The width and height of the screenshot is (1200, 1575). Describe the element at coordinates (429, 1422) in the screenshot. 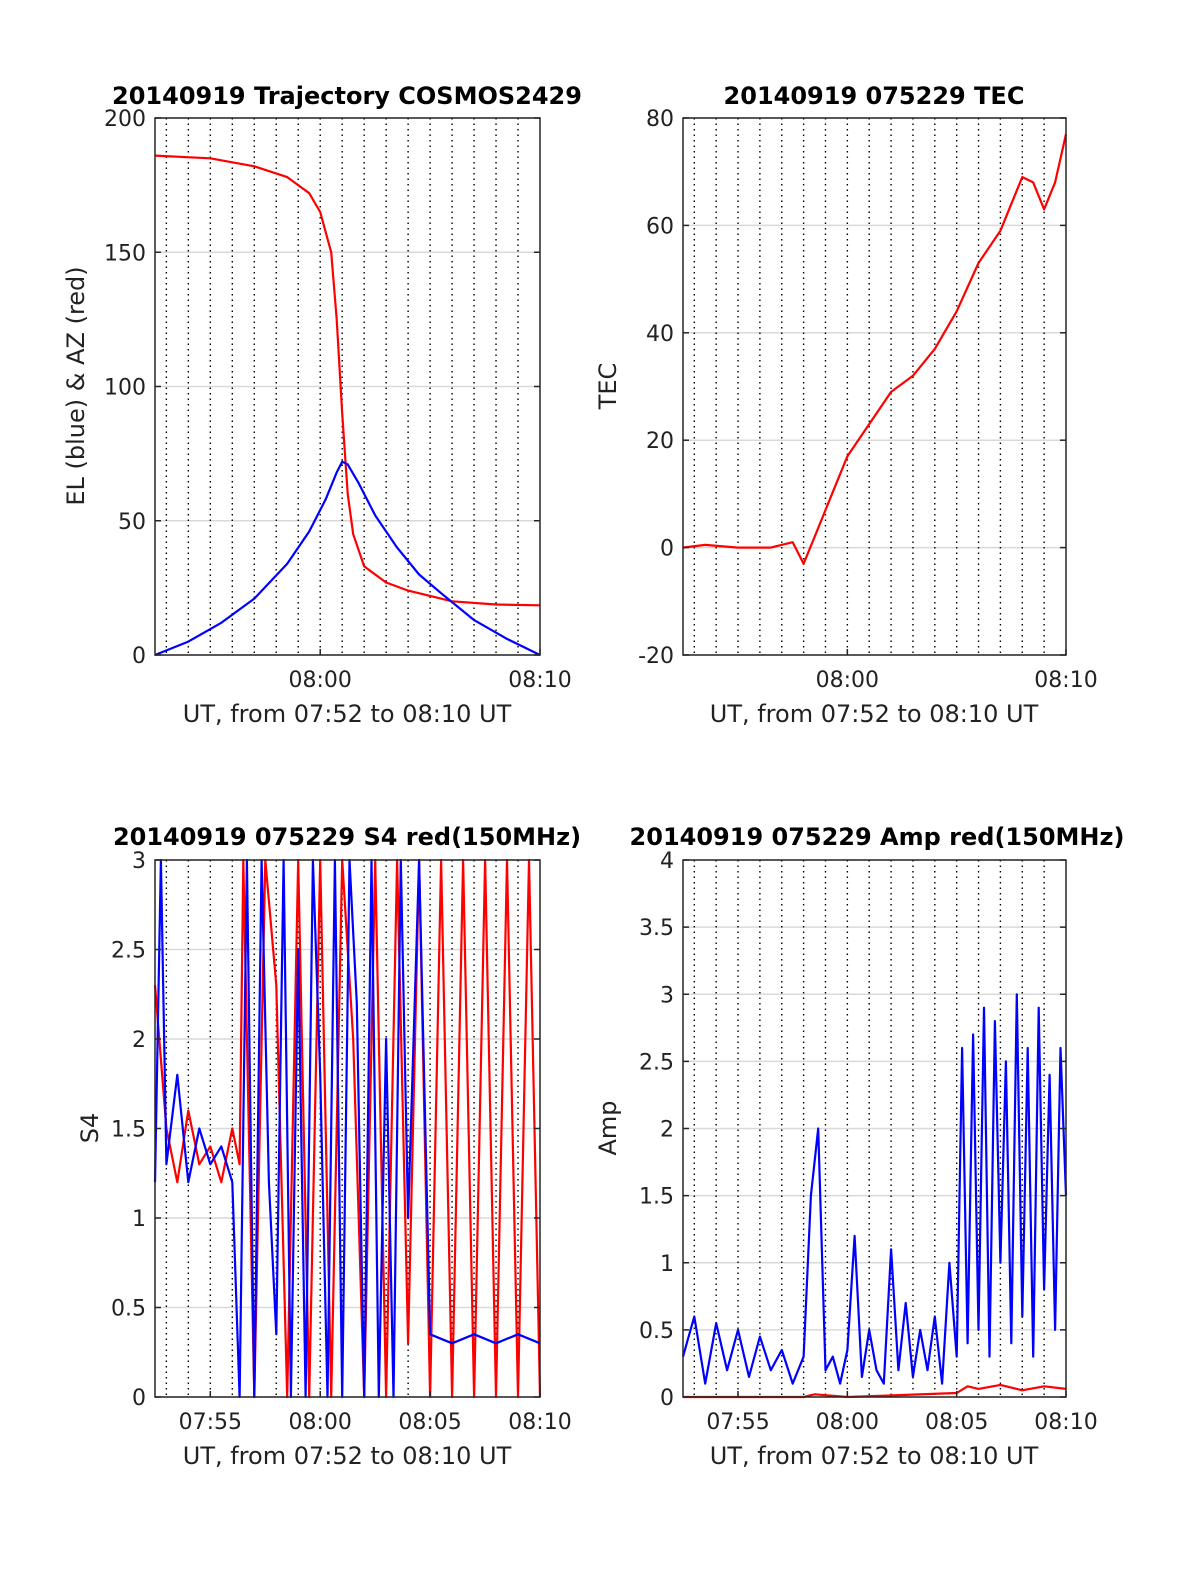

I see `s4-xtick-label: 08:05` at that location.